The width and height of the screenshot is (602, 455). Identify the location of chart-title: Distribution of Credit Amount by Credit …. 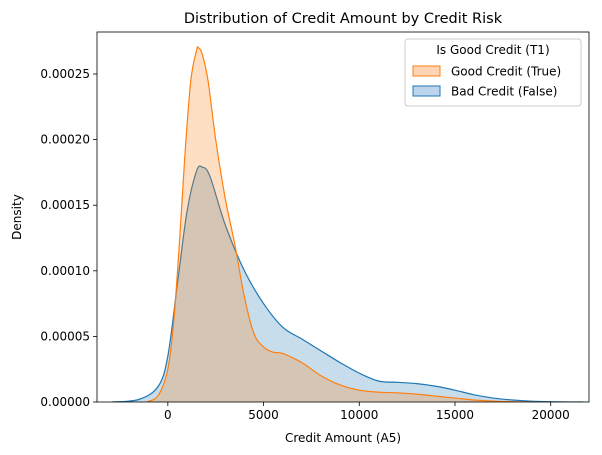
(343, 19).